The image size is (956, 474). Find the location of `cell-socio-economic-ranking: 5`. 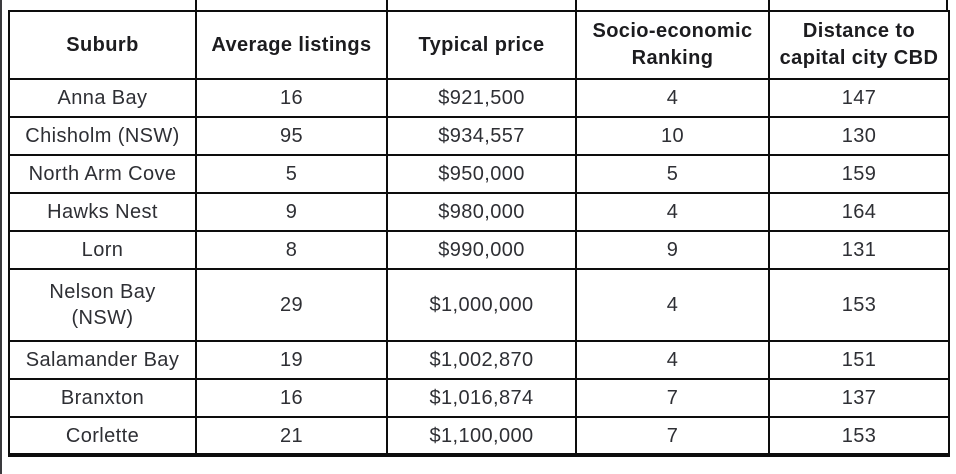

cell-socio-economic-ranking: 5 is located at coordinates (672, 174).